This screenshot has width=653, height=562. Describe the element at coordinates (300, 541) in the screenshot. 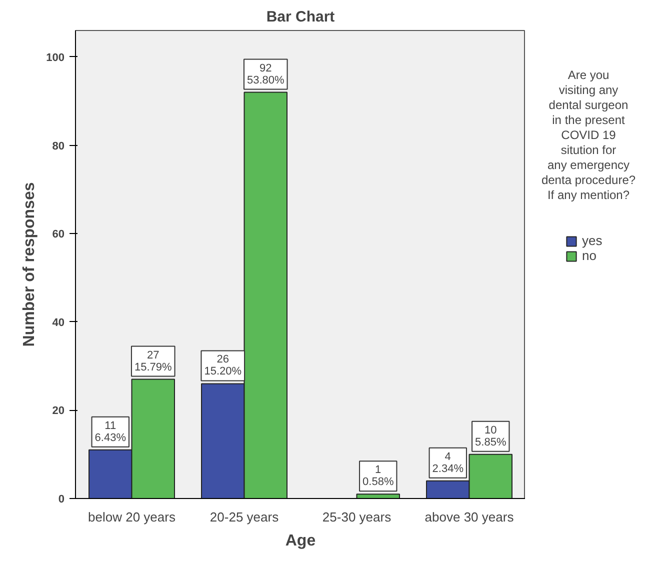

I see `x-axis-title: Age` at that location.